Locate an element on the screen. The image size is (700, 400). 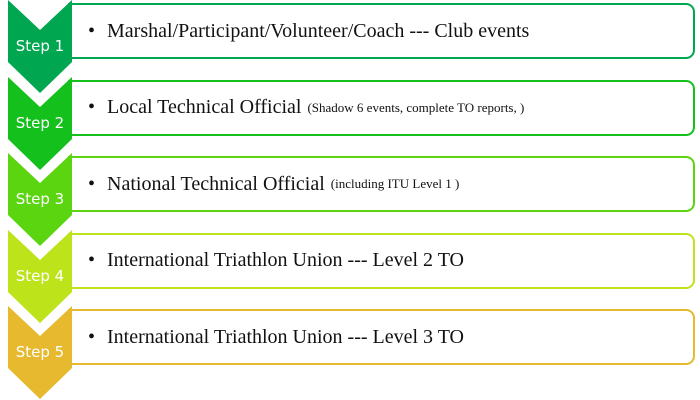
step-note: (including ITU Level 1 ) is located at coordinates (395, 183).